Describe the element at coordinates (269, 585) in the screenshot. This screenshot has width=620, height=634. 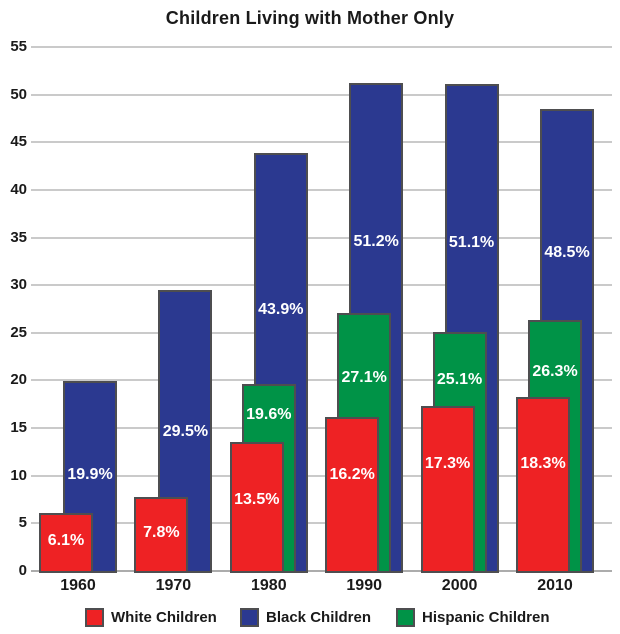
I see `x-axis-tick-label-1980: 1980` at that location.